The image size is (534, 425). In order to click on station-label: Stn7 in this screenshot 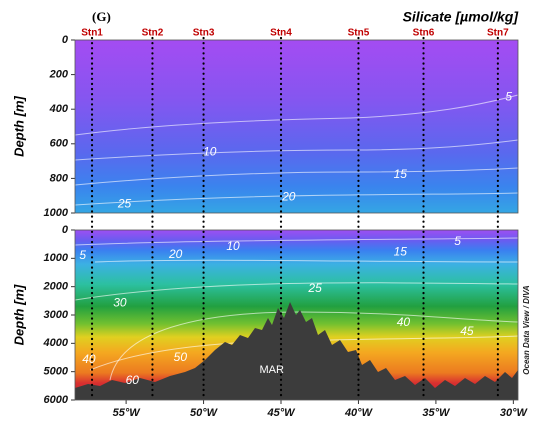, I will do `click(498, 33)`.